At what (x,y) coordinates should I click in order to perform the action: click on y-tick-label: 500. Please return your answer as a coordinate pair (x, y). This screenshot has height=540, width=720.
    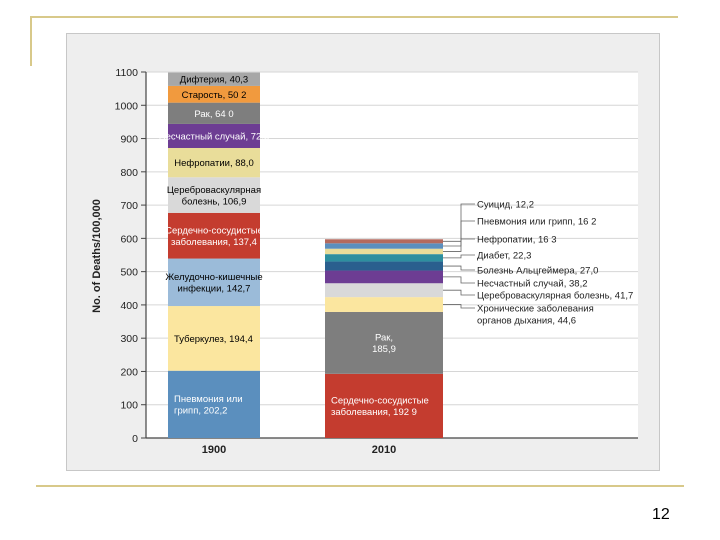
    Looking at the image, I should click on (129, 273).